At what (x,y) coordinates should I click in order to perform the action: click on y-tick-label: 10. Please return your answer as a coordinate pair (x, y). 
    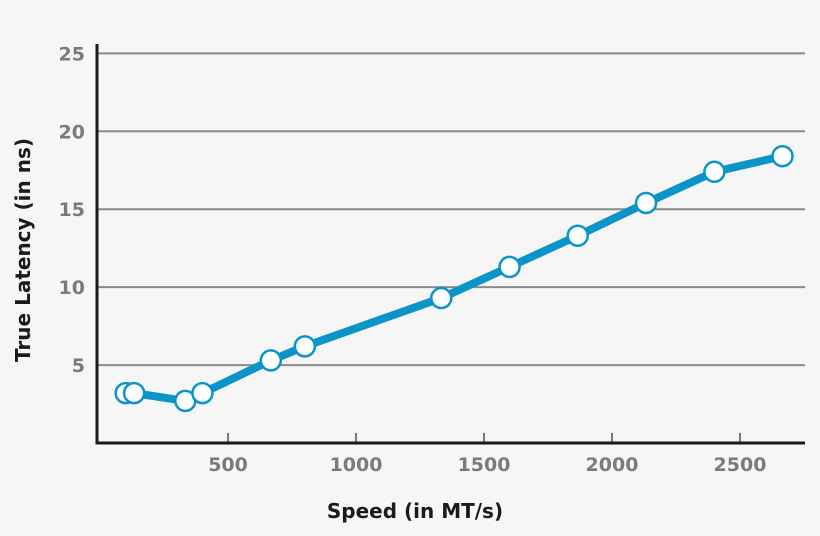
    Looking at the image, I should click on (72, 288).